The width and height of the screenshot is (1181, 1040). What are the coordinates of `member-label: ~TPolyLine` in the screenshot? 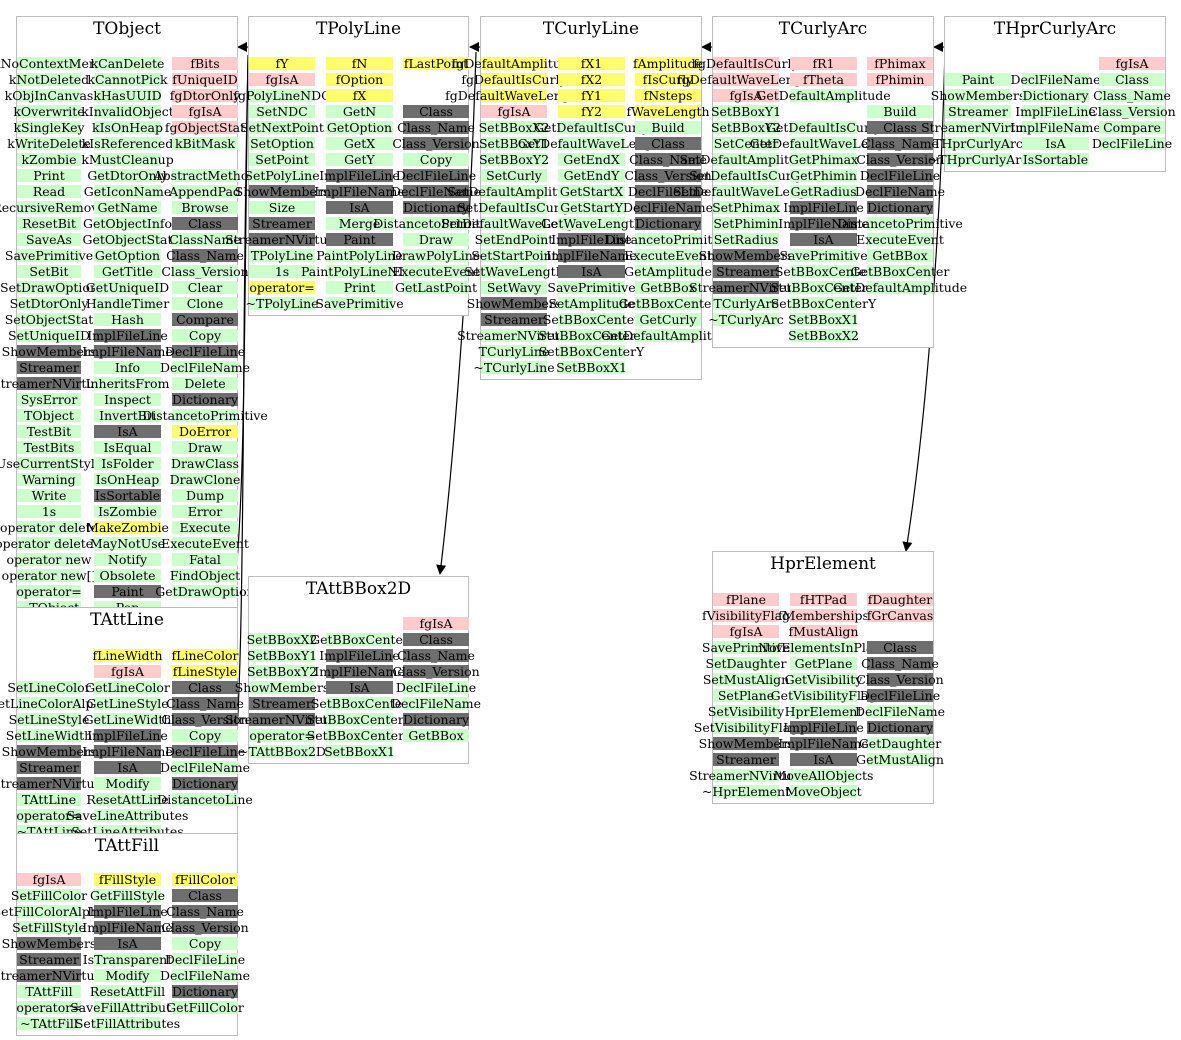 It's located at (282, 303).